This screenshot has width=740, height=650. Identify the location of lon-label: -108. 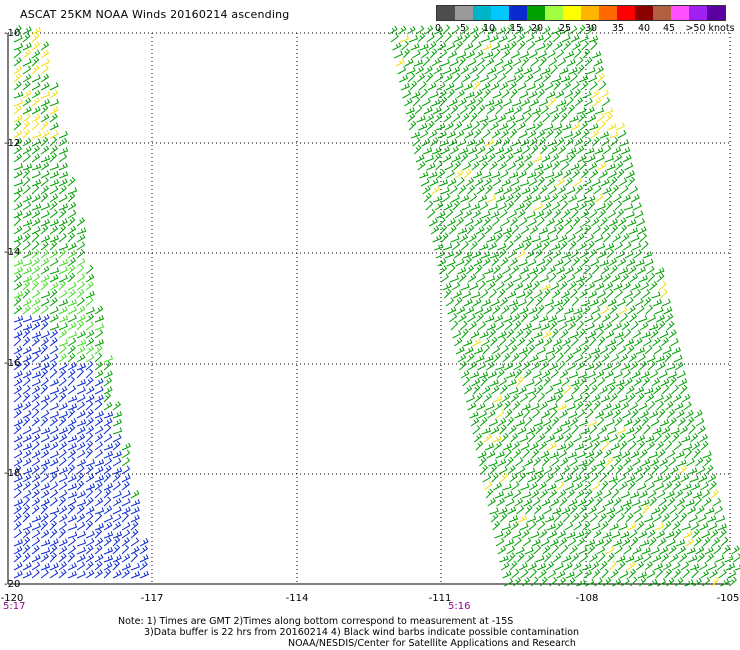
(587, 598).